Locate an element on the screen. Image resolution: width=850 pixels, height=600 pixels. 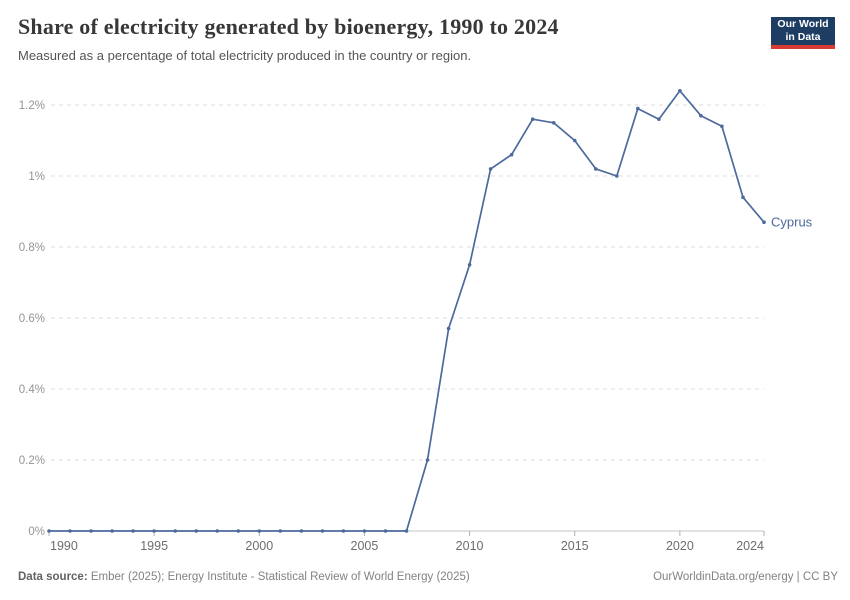
x-axis-label: 2000 is located at coordinates (259, 546).